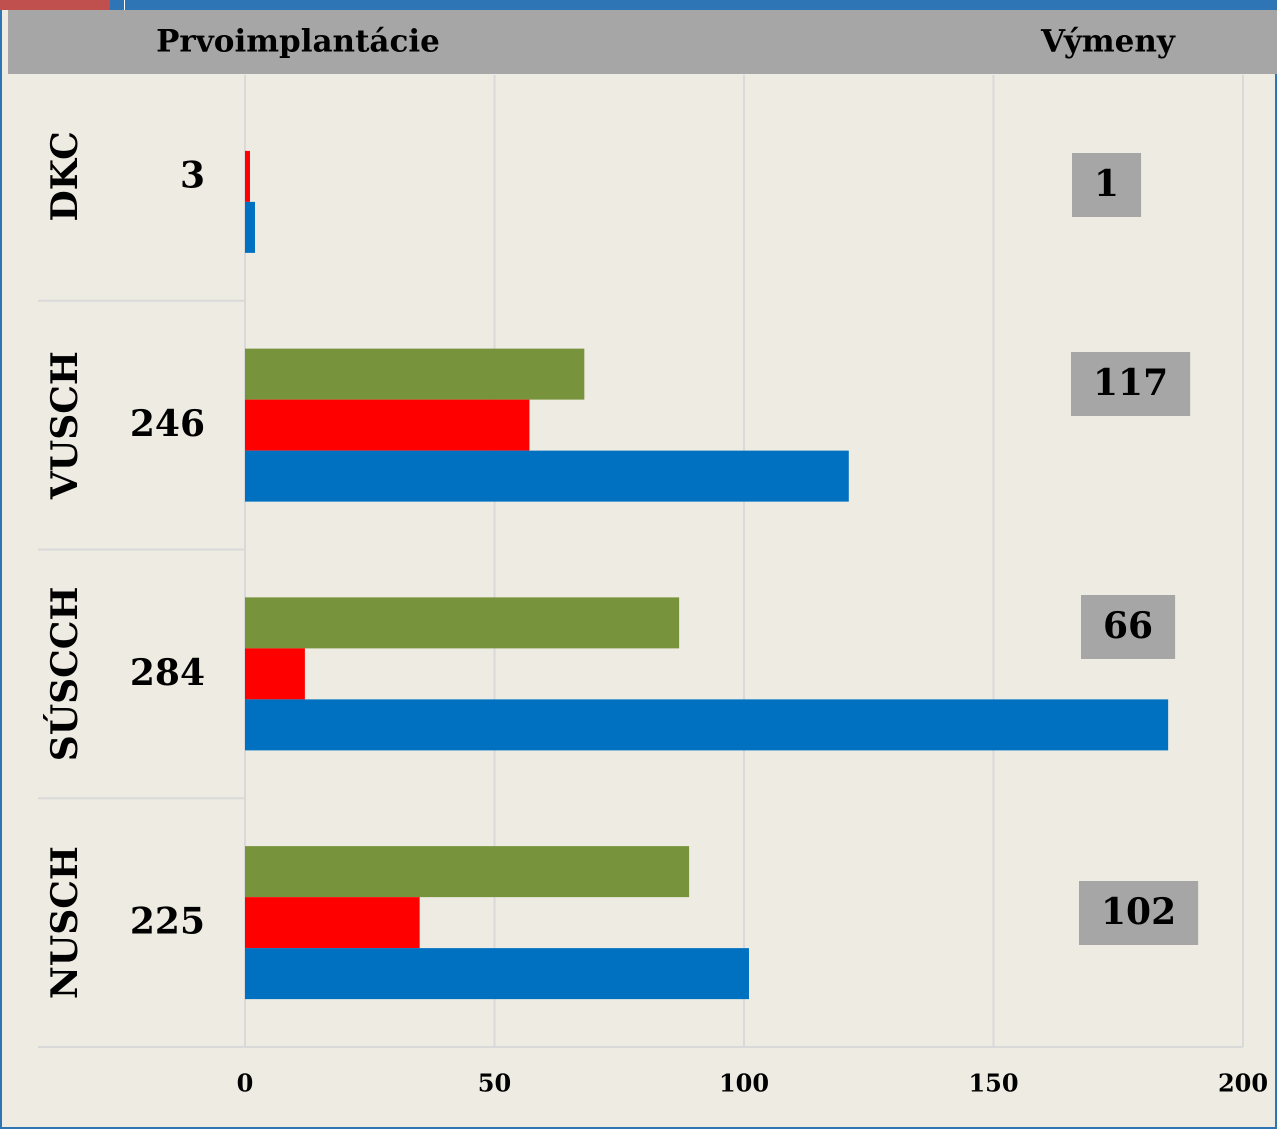  I want to click on top-gap, so click(124, 5).